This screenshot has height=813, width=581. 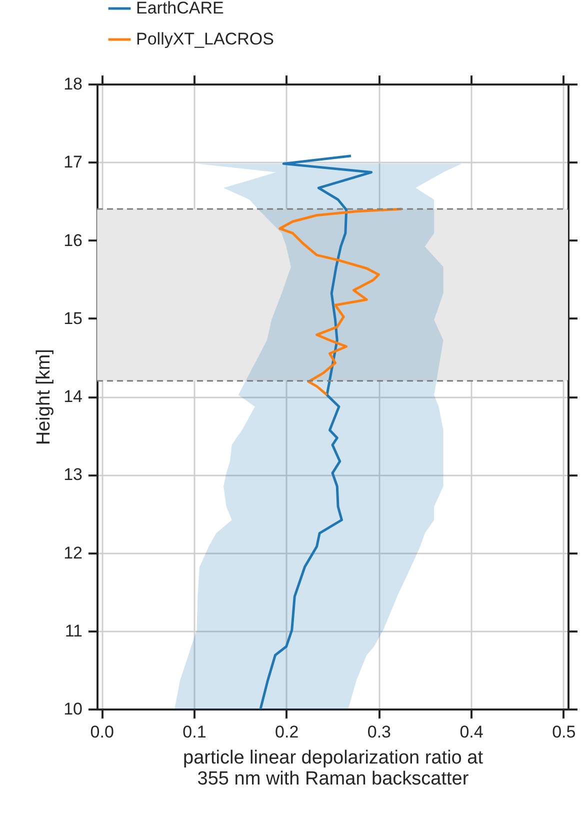 What do you see at coordinates (287, 732) in the screenshot?
I see `x-tick-label: 0.2` at bounding box center [287, 732].